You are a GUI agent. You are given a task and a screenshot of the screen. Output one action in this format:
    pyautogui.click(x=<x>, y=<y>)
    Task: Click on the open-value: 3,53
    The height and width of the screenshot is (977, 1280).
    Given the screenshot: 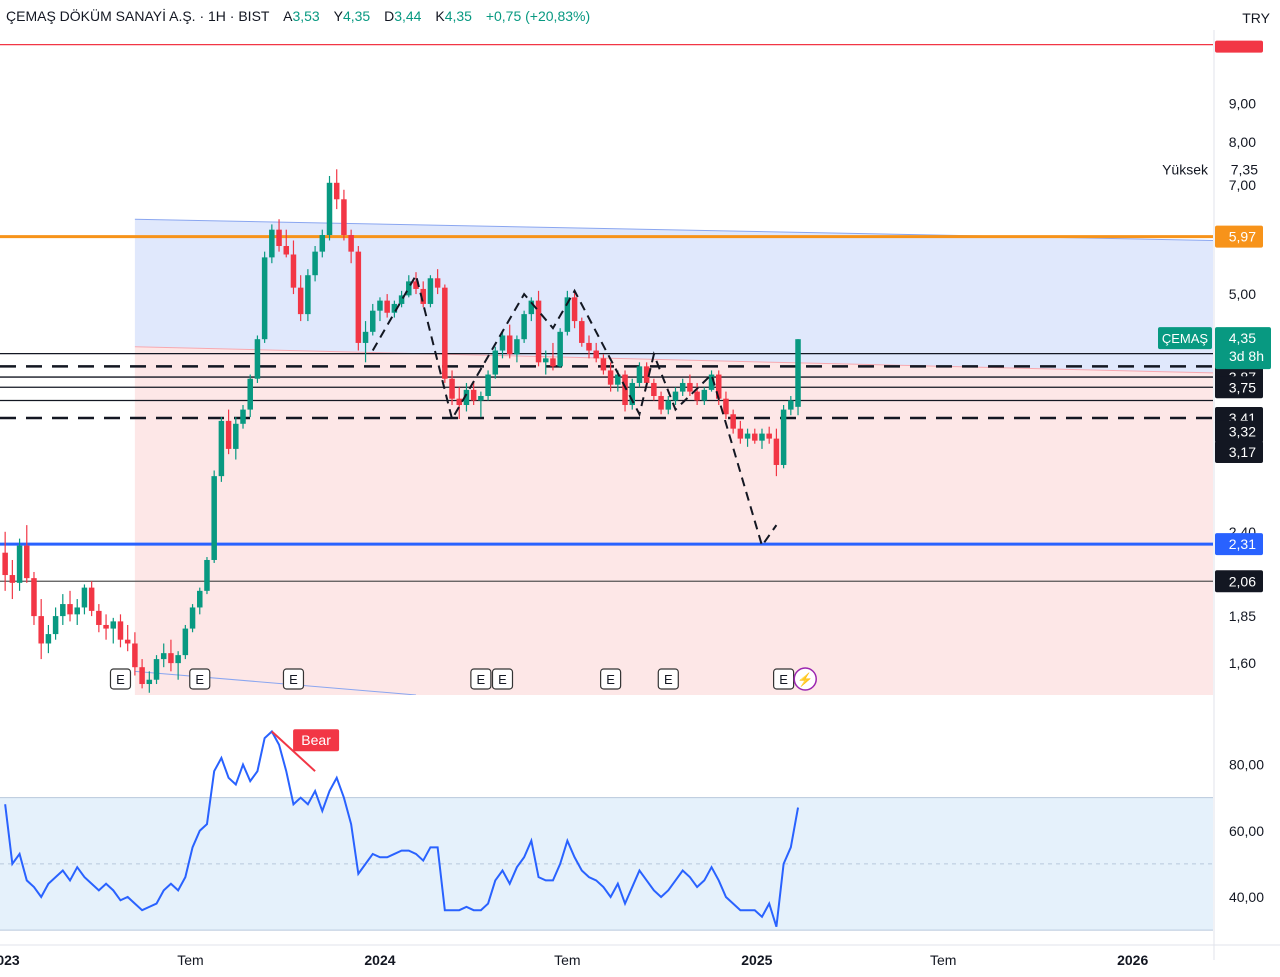 What is the action you would take?
    pyautogui.click(x=306, y=16)
    